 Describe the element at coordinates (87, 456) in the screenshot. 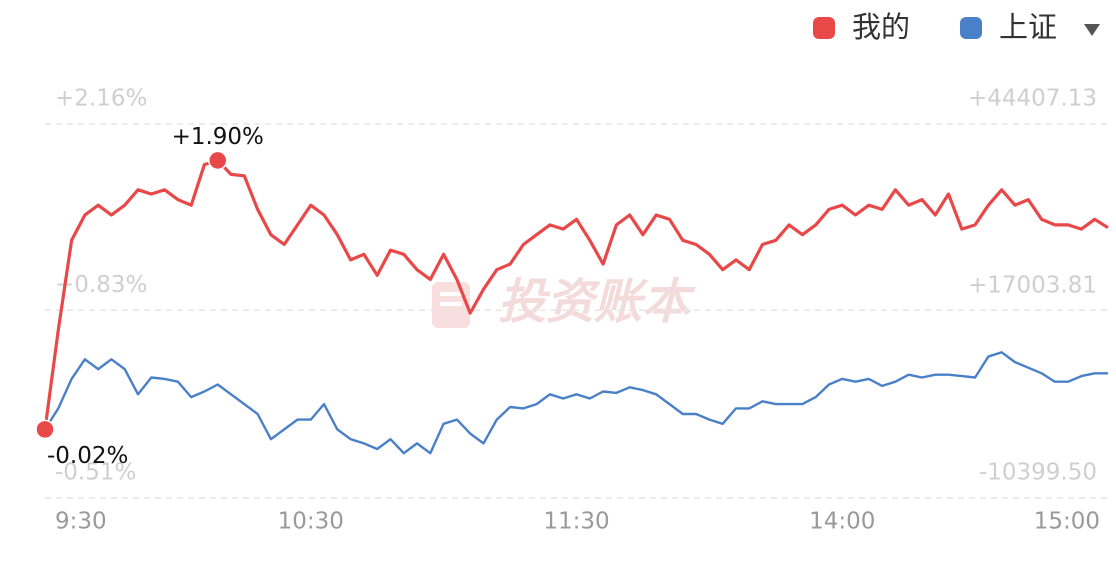

I see `annotation-label: -0.02%` at that location.